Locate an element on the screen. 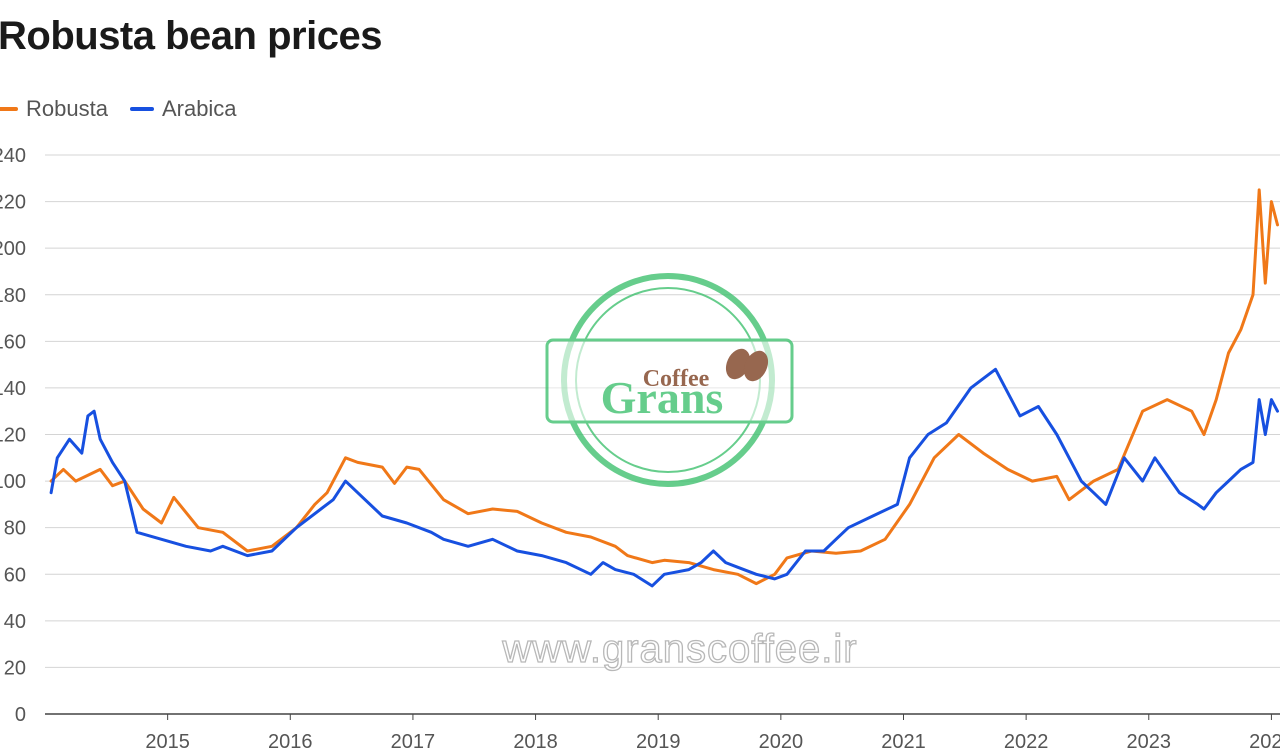  y-tick-label: 60 is located at coordinates (15, 575).